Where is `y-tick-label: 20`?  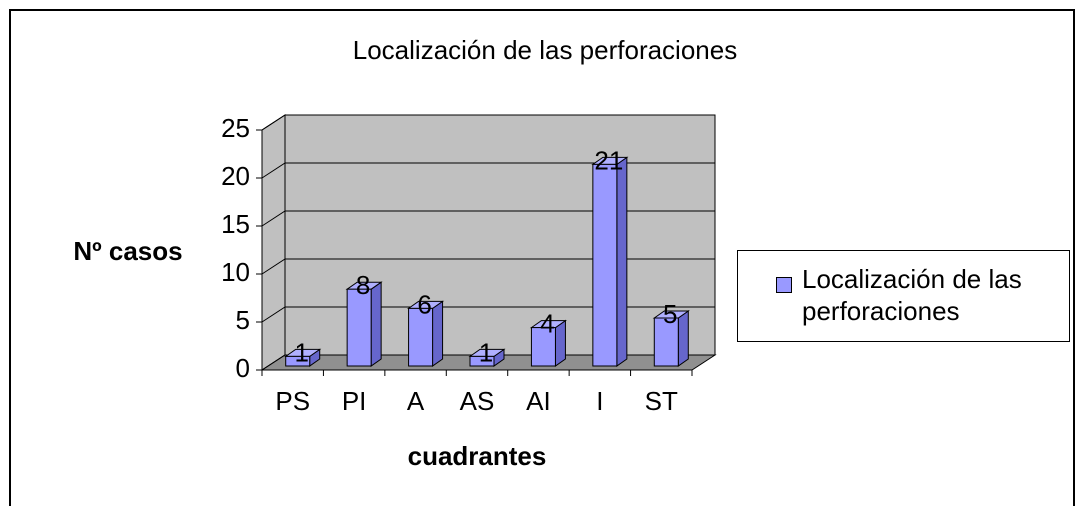 y-tick-label: 20 is located at coordinates (235, 176).